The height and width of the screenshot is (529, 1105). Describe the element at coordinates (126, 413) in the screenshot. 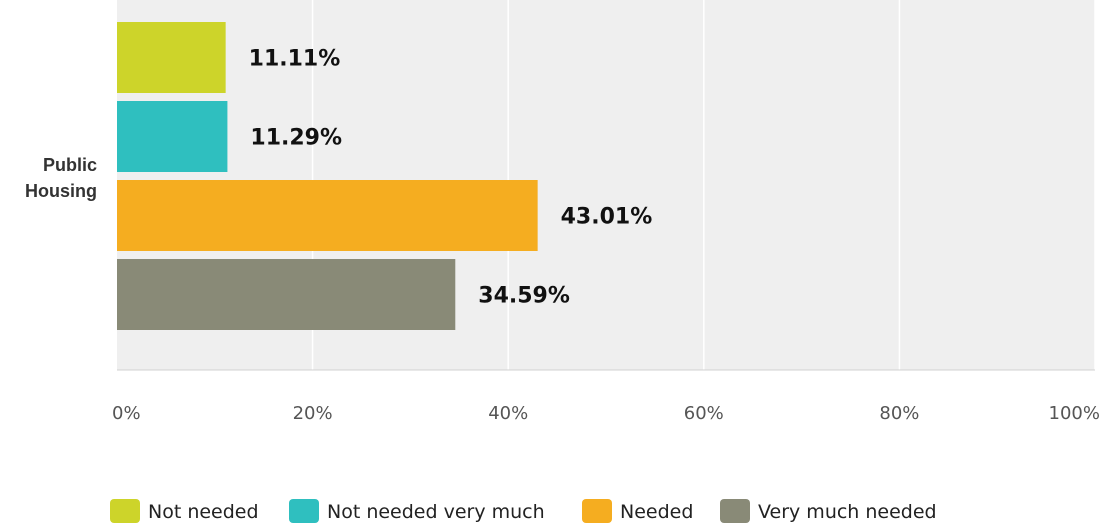

I see `x-tick-label: 0%` at that location.